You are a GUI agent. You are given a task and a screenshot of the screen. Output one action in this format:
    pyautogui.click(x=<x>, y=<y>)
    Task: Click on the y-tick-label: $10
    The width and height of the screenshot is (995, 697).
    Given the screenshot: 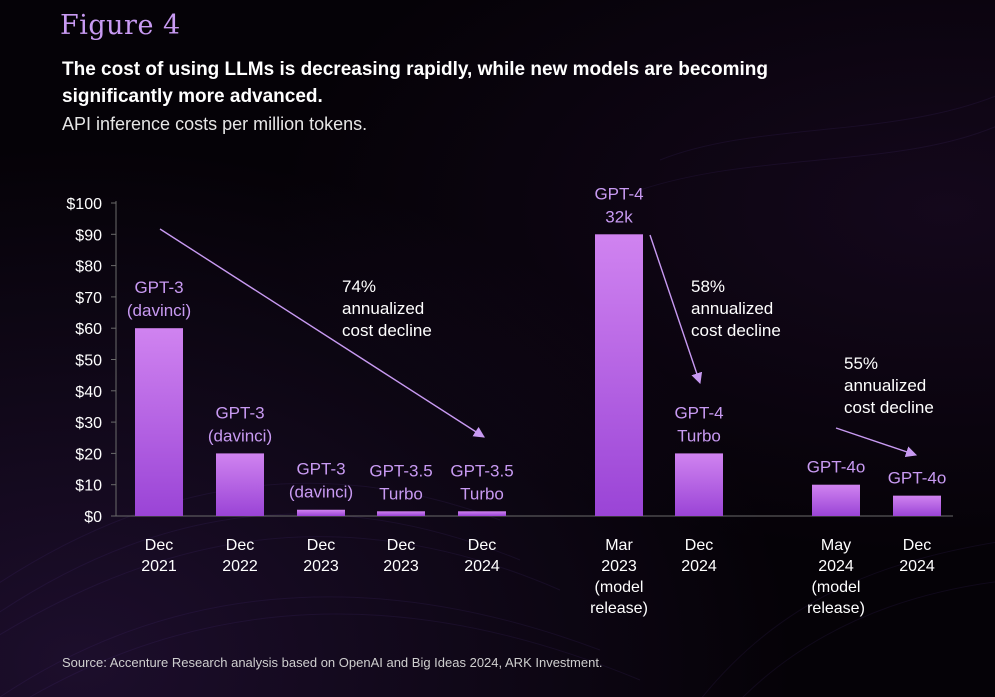 What is the action you would take?
    pyautogui.click(x=88, y=486)
    